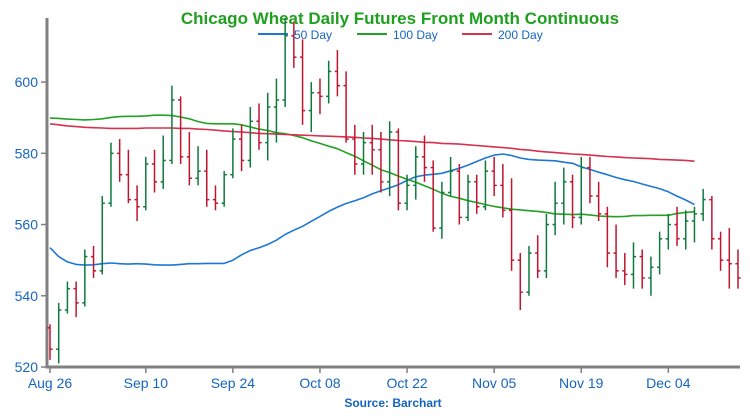  Describe the element at coordinates (494, 383) in the screenshot. I see `x-tick-label: Nov 05` at that location.